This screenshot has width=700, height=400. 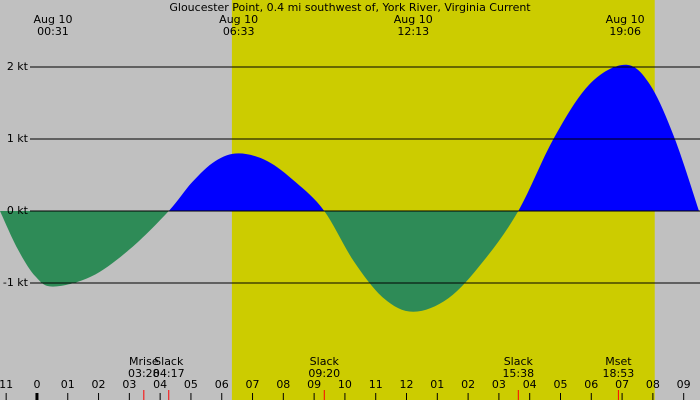 What do you see at coordinates (18, 138) in the screenshot?
I see `y-tick-label: 1 kt` at bounding box center [18, 138].